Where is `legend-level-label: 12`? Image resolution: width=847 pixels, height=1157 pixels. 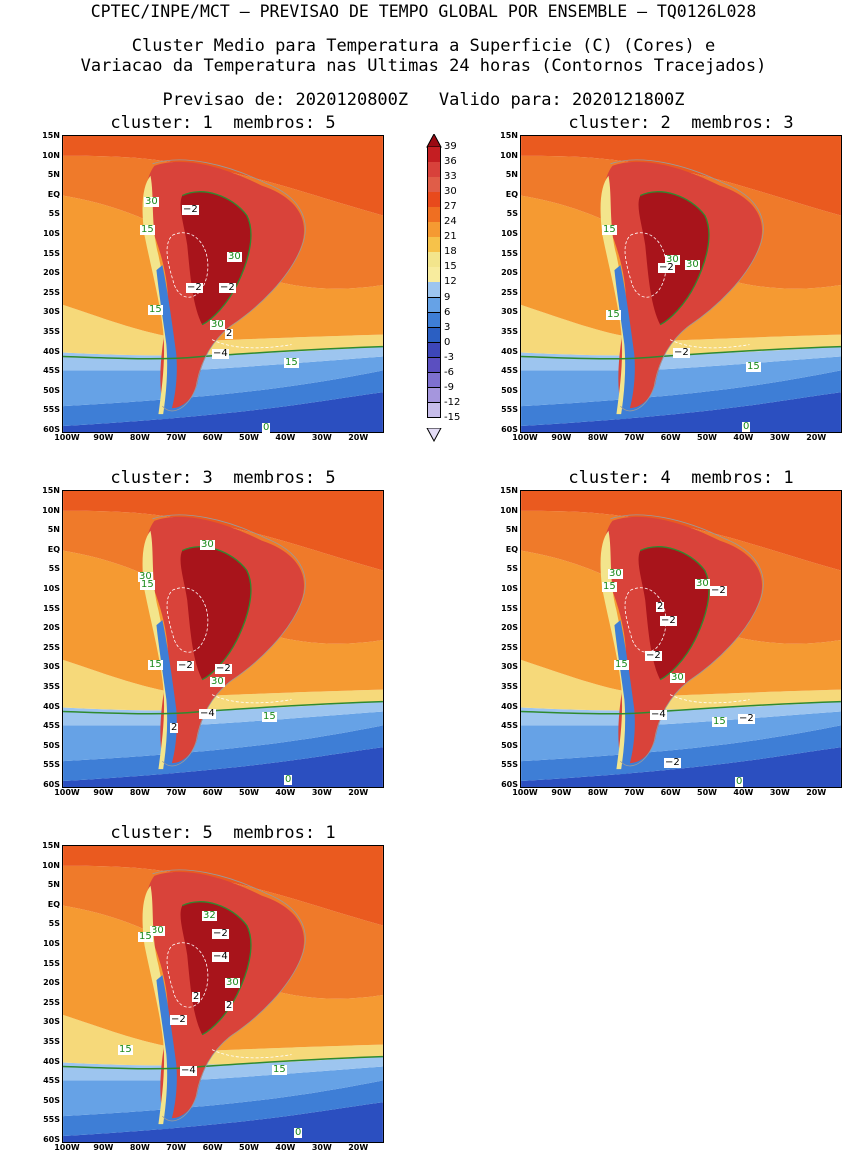 legend-level-label: 12 is located at coordinates (450, 282).